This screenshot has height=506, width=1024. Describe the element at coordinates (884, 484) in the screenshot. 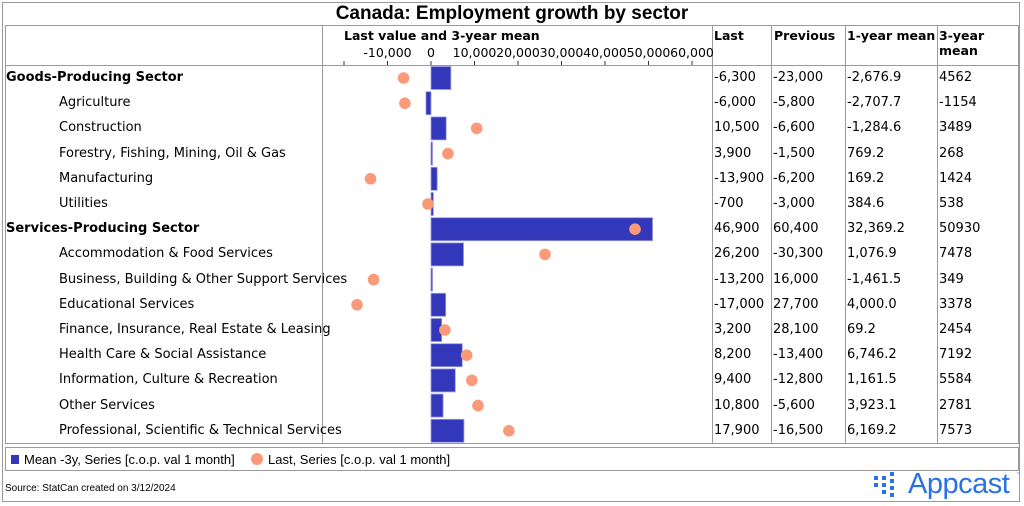

I see `appcast-dots-icon` at that location.